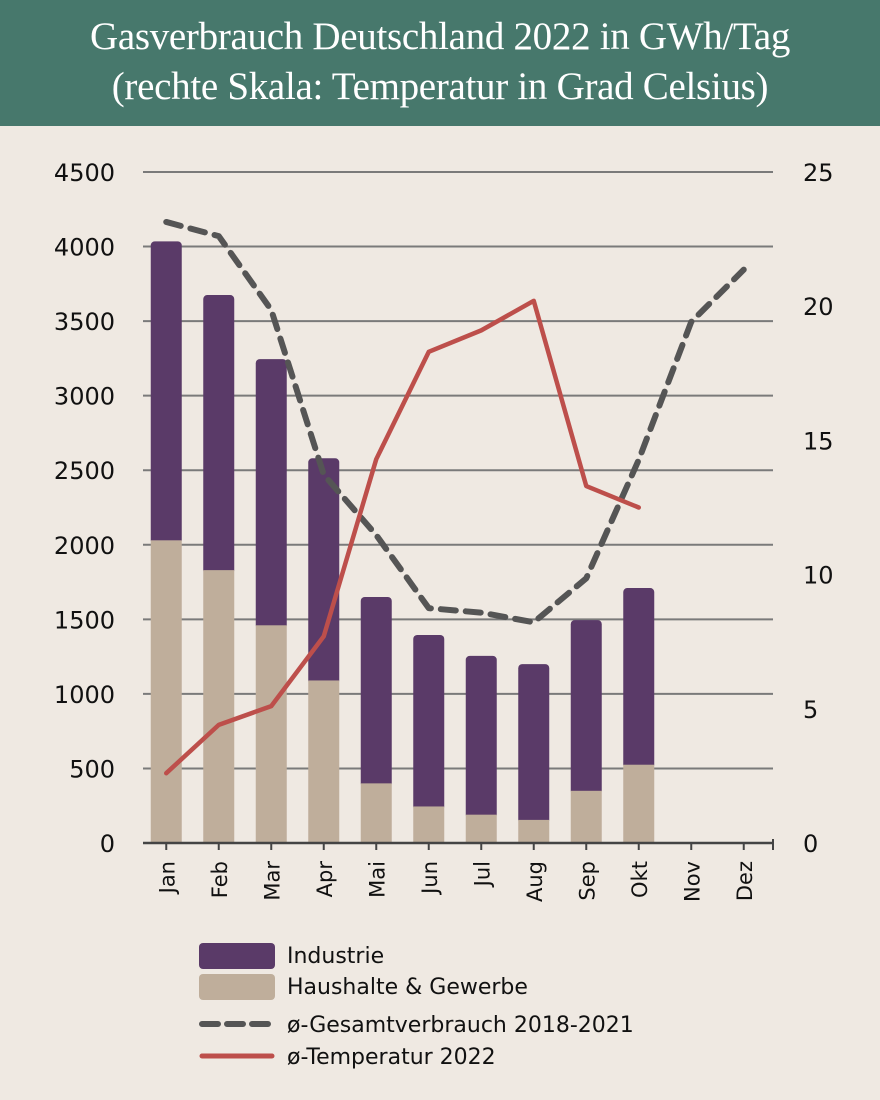  I want to click on legend-label: ø-Temperatur 2022, so click(391, 1057).